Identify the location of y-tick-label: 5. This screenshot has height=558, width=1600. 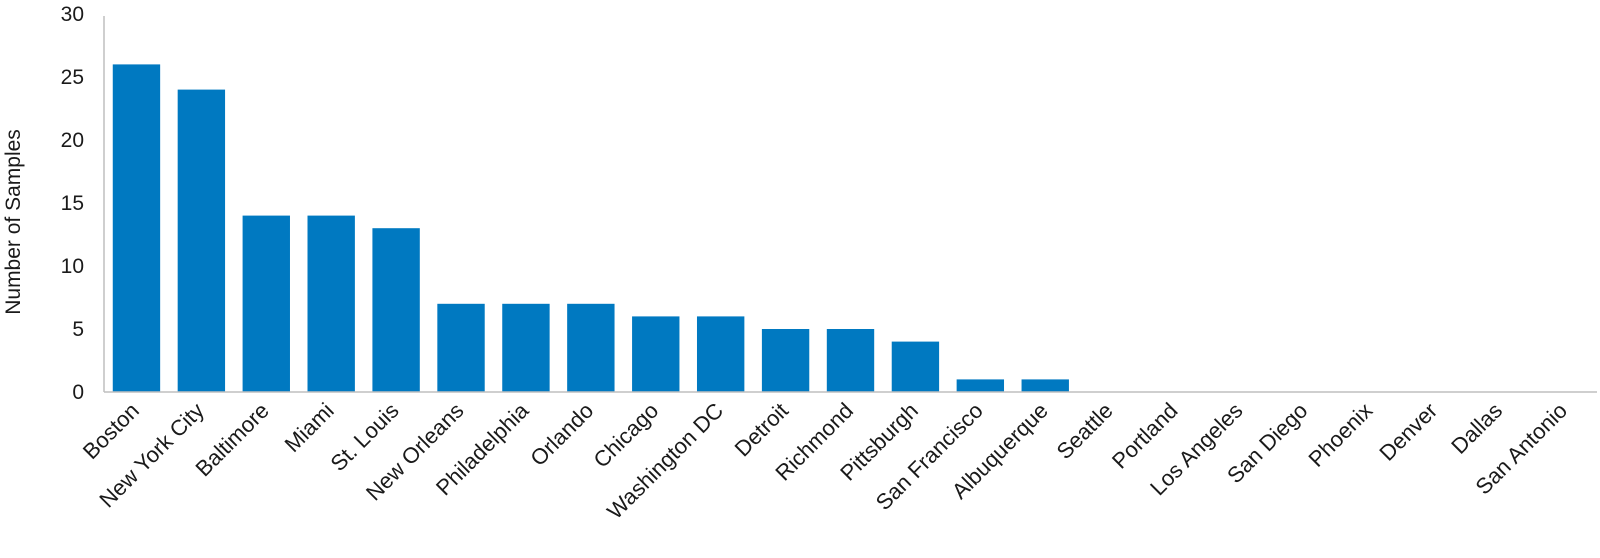
(78, 329).